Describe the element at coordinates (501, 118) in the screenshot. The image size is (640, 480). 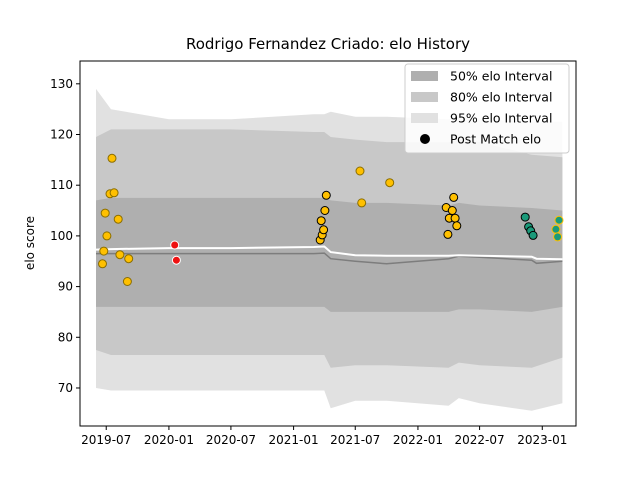
I see `legend-label: 95% elo Interval` at that location.